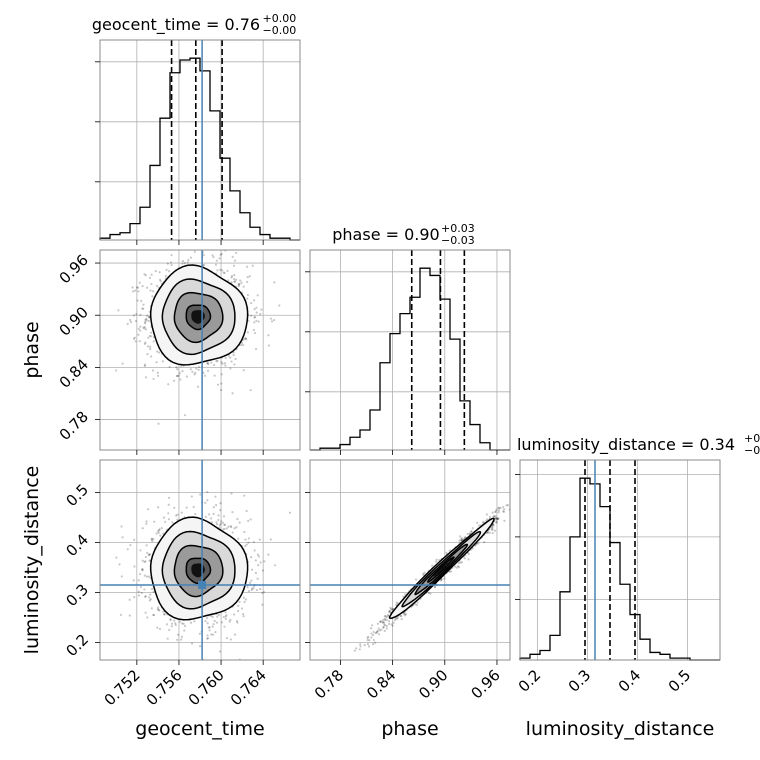 The height and width of the screenshot is (760, 760). What do you see at coordinates (164, 687) in the screenshot?
I see `x-tick-label: 0.756` at bounding box center [164, 687].